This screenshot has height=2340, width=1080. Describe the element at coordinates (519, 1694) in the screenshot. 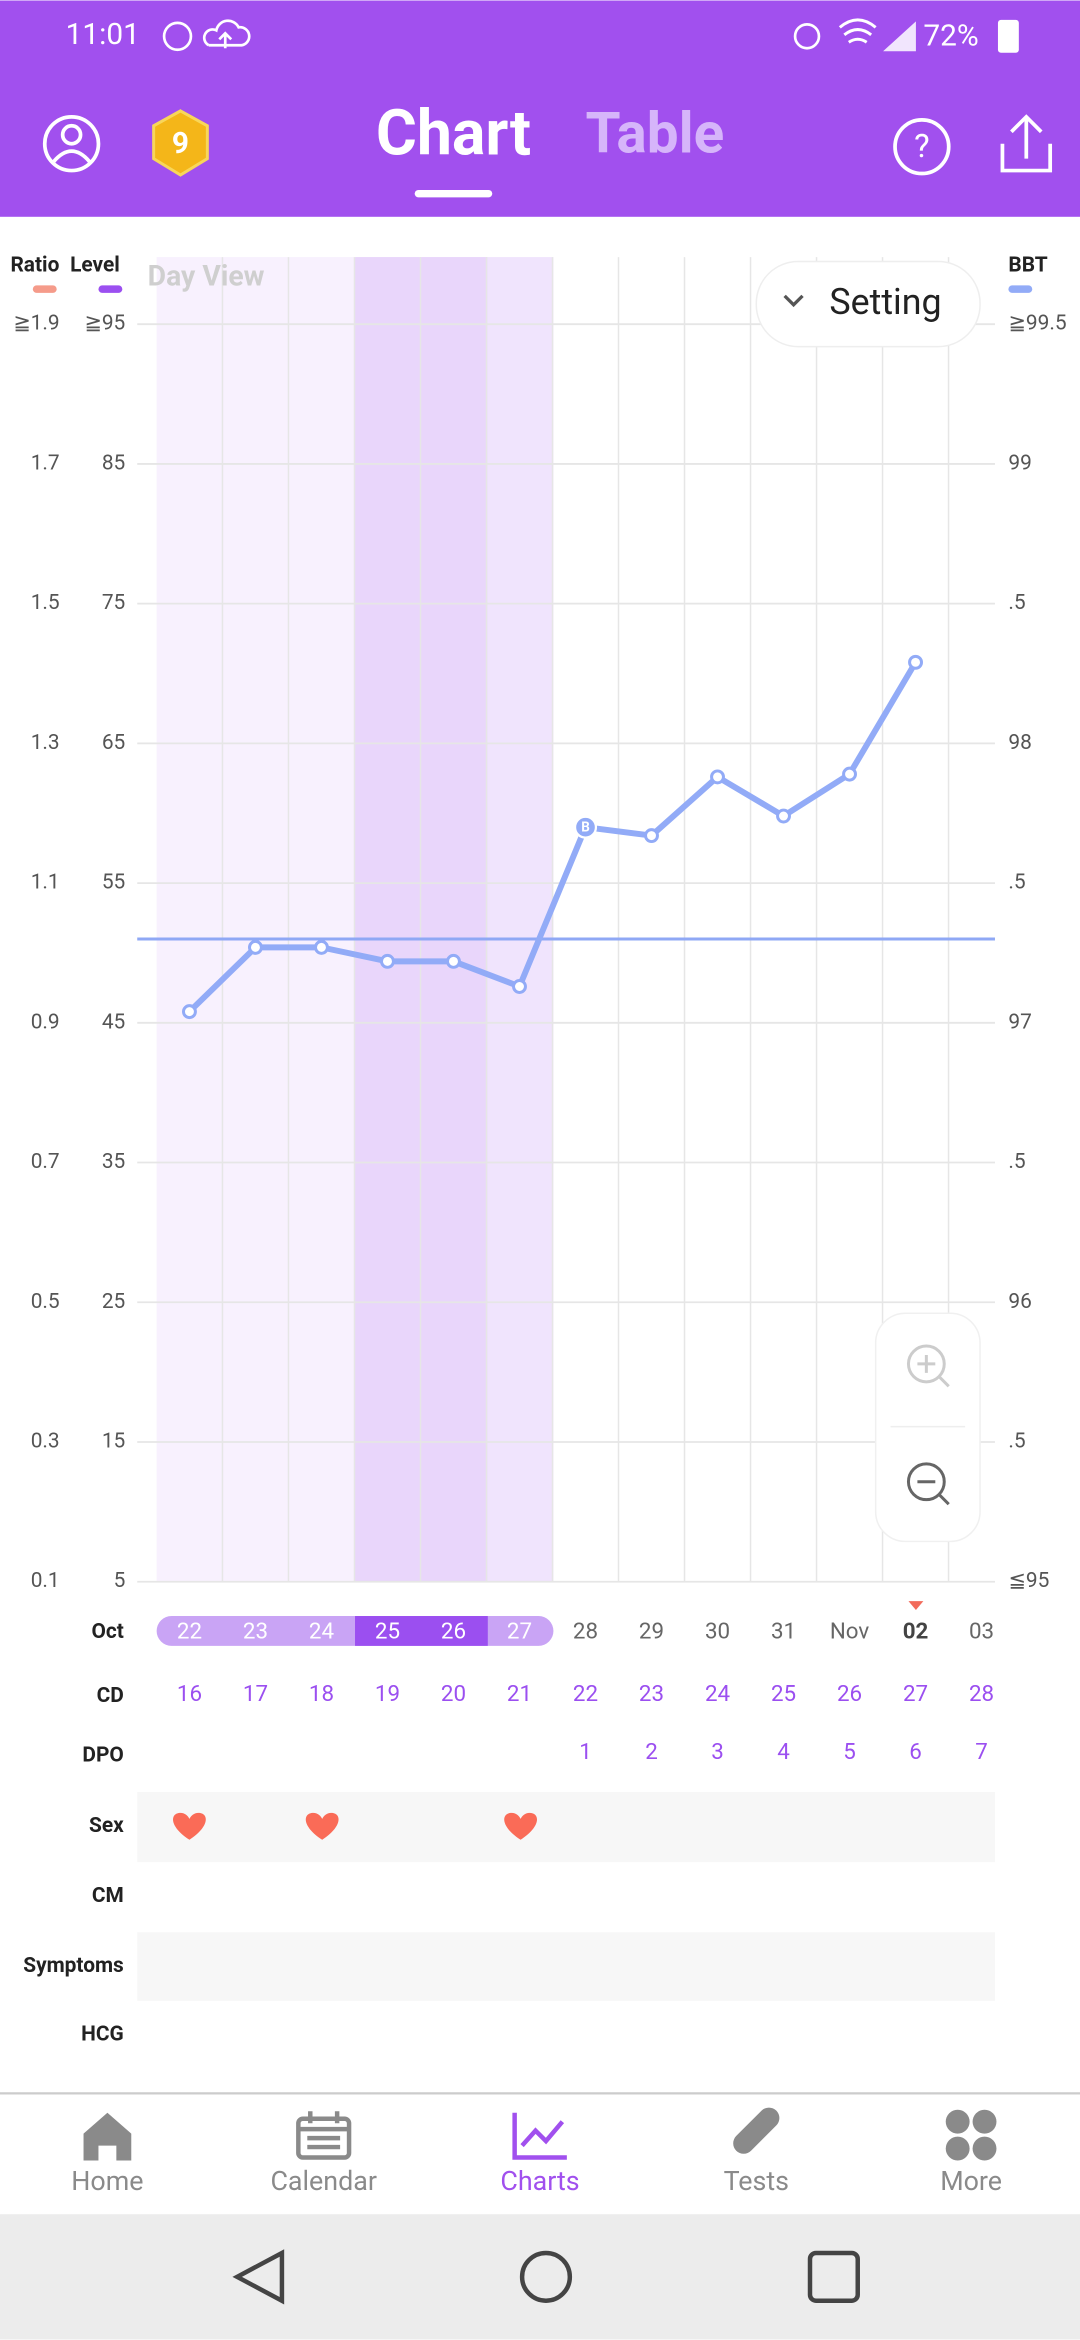

I see `cycle-day: 21` at that location.